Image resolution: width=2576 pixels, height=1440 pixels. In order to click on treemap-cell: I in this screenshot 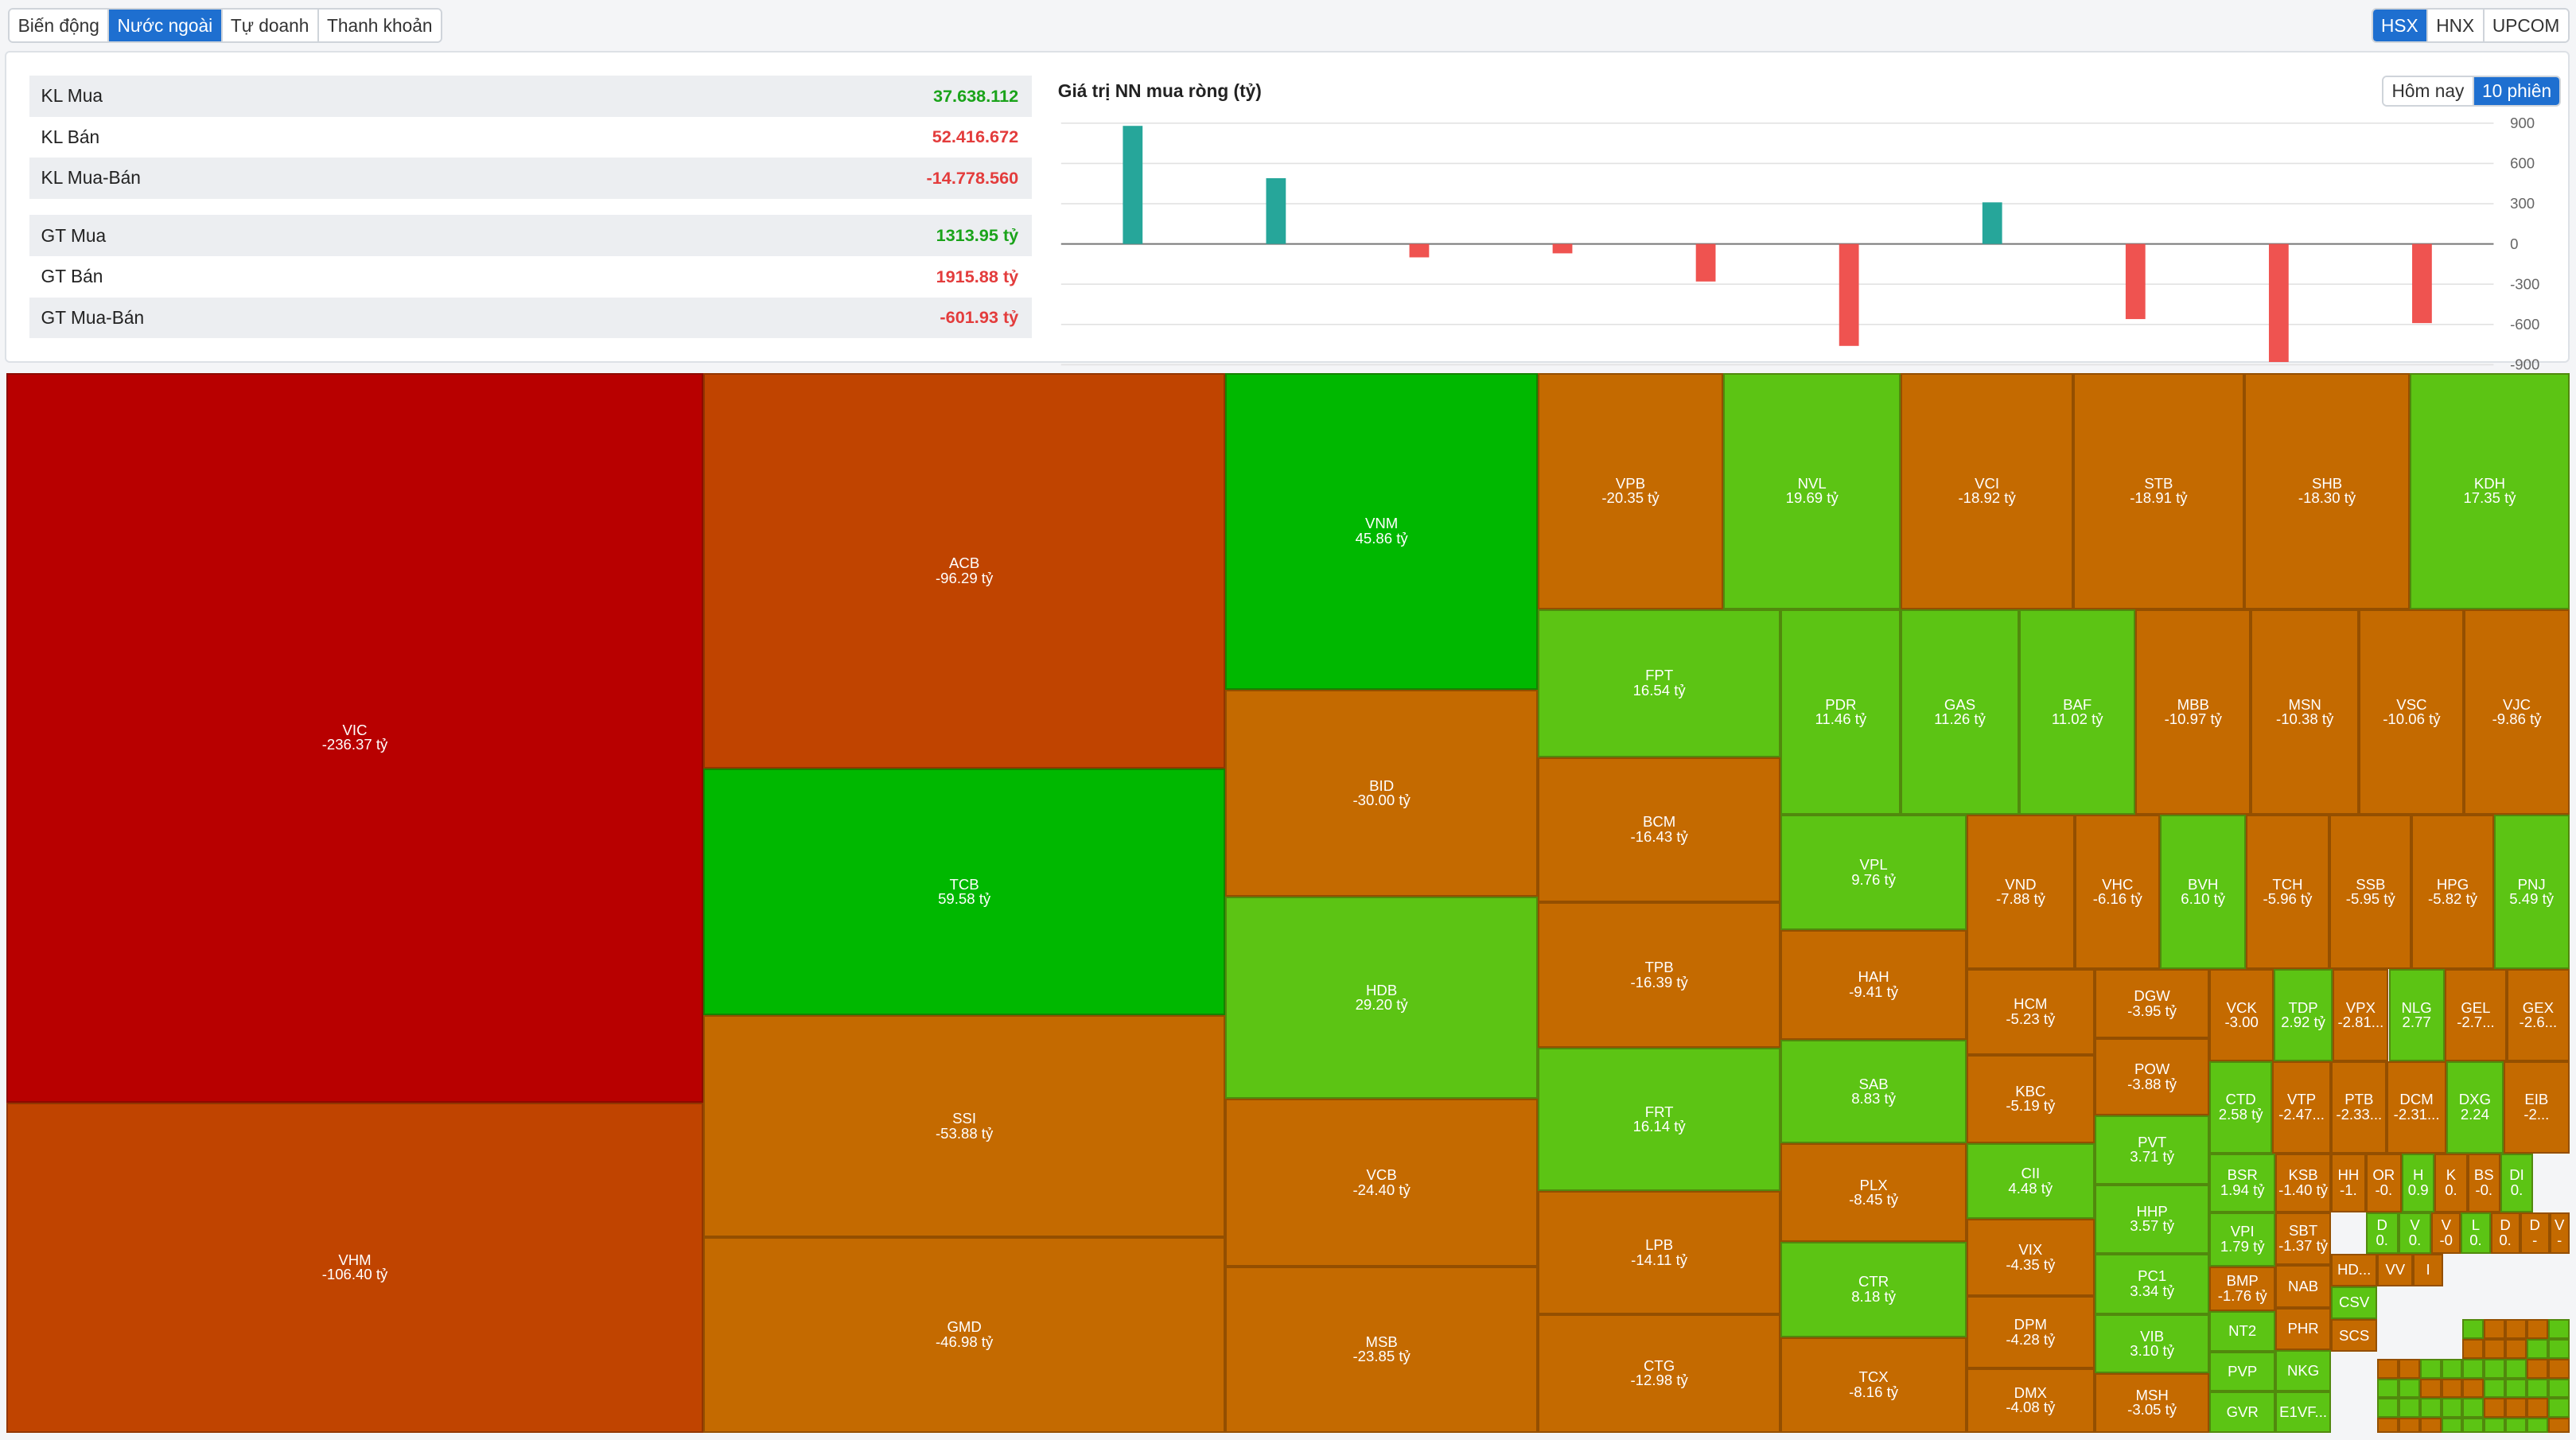, I will do `click(2428, 1269)`.